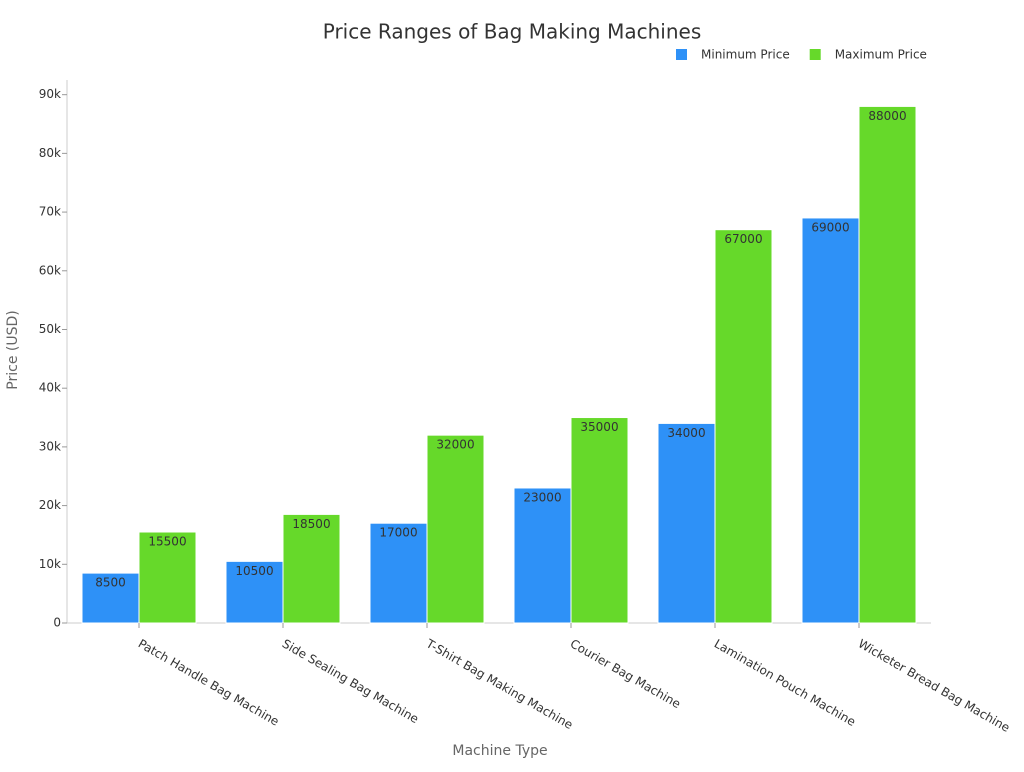 The image size is (1024, 772). Describe the element at coordinates (499, 684) in the screenshot. I see `x-tick-label: T-Shirt Bag Making Machine` at that location.